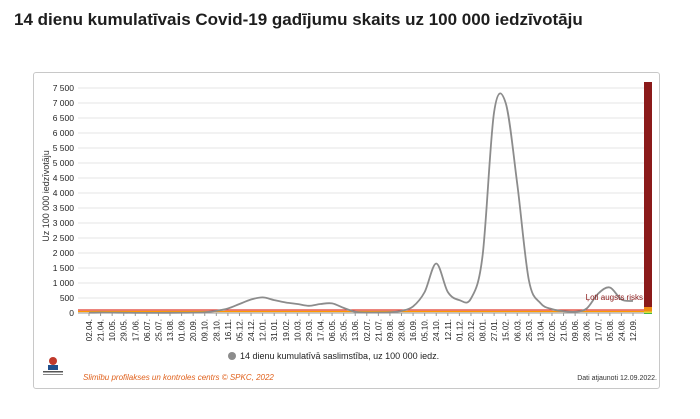 This screenshot has width=700, height=419. I want to click on x-tick-label: 09.10., so click(205, 330).